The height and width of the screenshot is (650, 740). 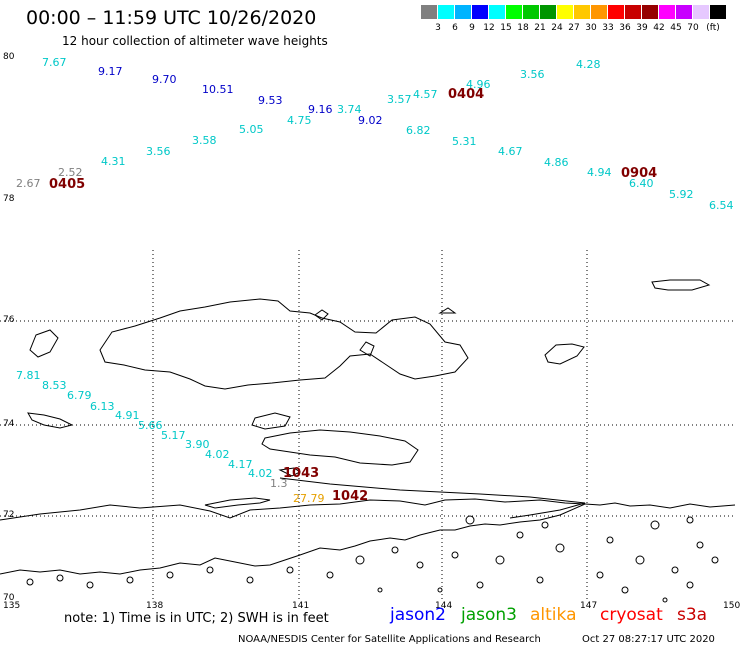 I want to click on legend-label: 70, so click(x=693, y=28).